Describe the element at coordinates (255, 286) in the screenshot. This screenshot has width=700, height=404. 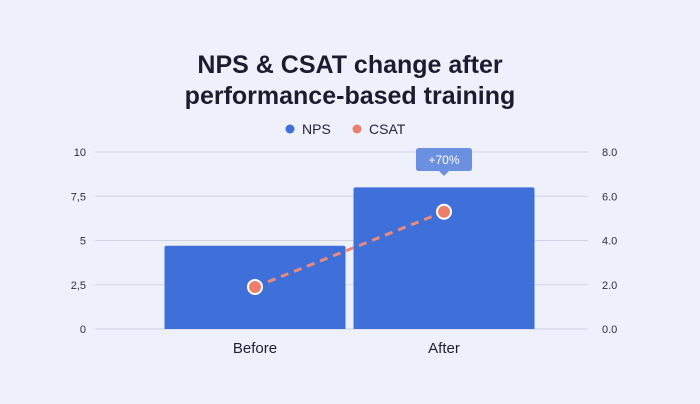
I see `csat-point-before` at that location.